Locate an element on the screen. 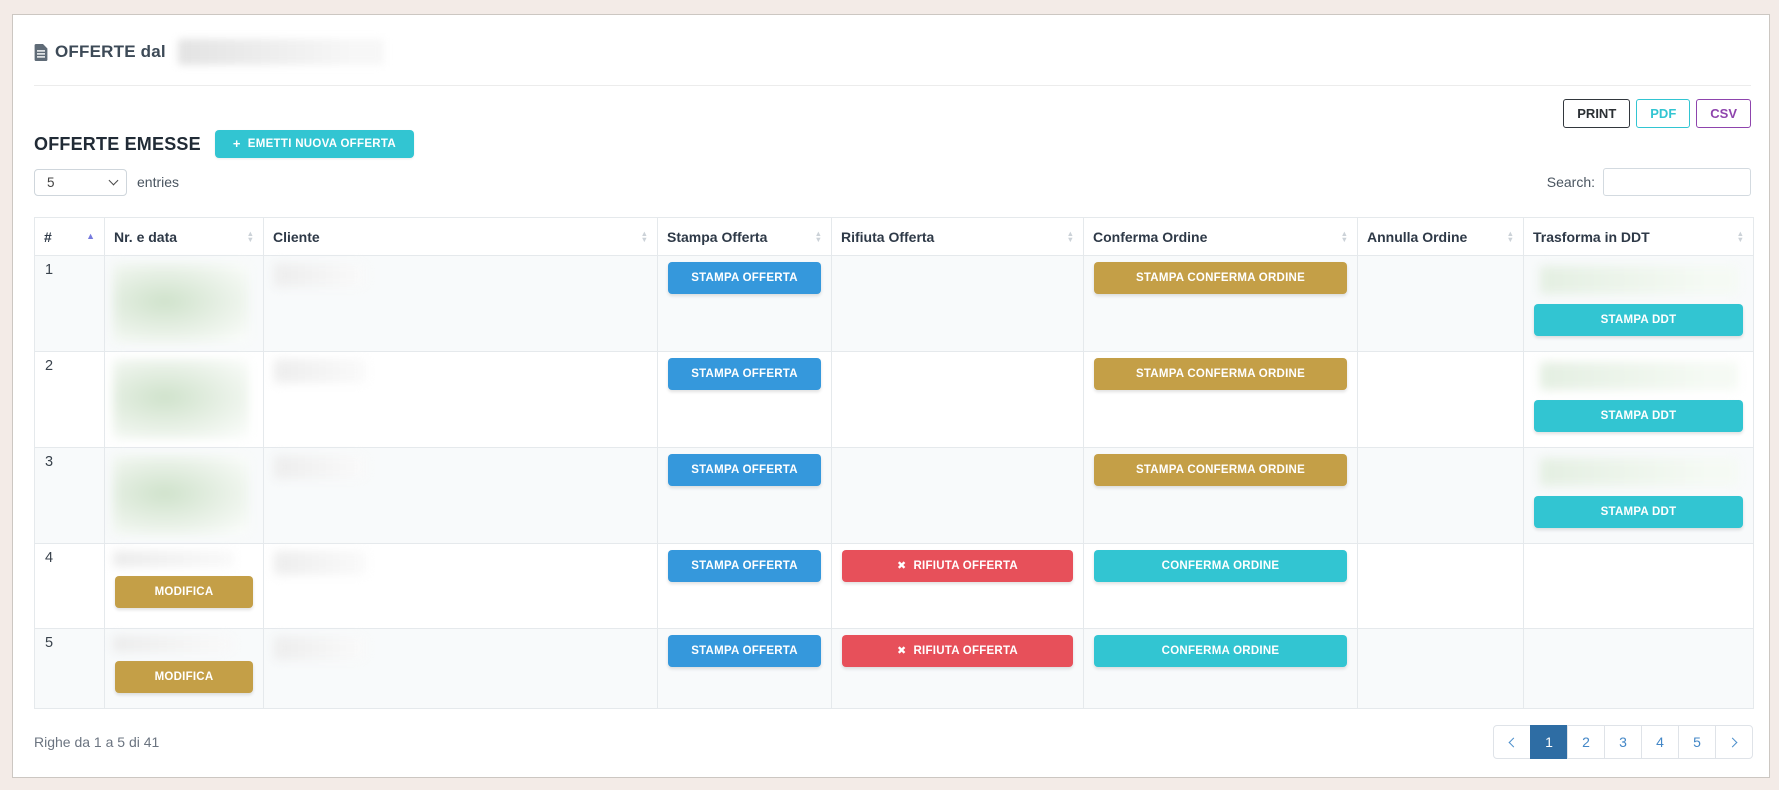 This screenshot has width=1779, height=790. row-number: 5 is located at coordinates (69, 668).